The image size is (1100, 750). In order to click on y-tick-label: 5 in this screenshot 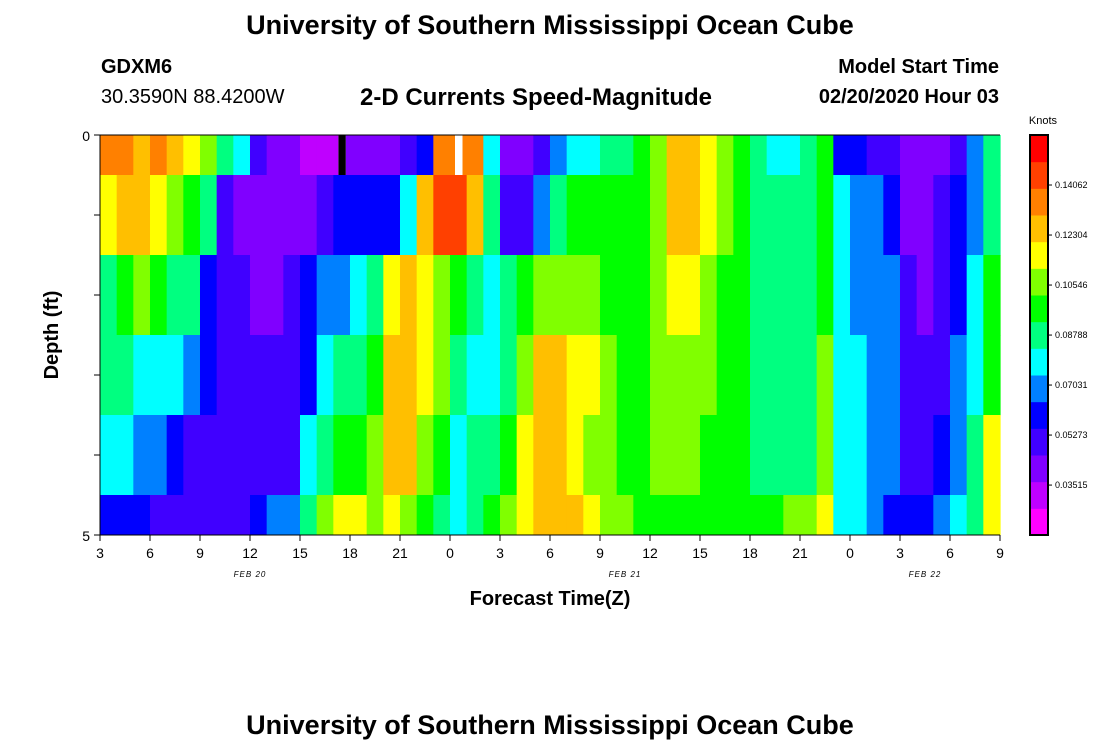, I will do `click(86, 536)`.